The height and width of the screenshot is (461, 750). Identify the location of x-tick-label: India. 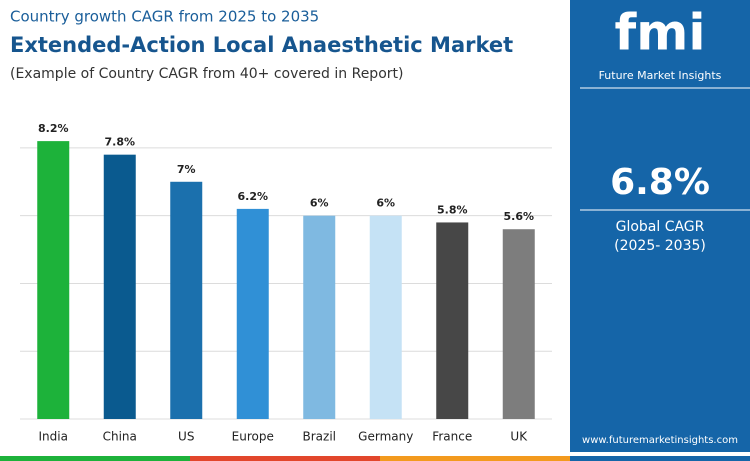
(53, 437).